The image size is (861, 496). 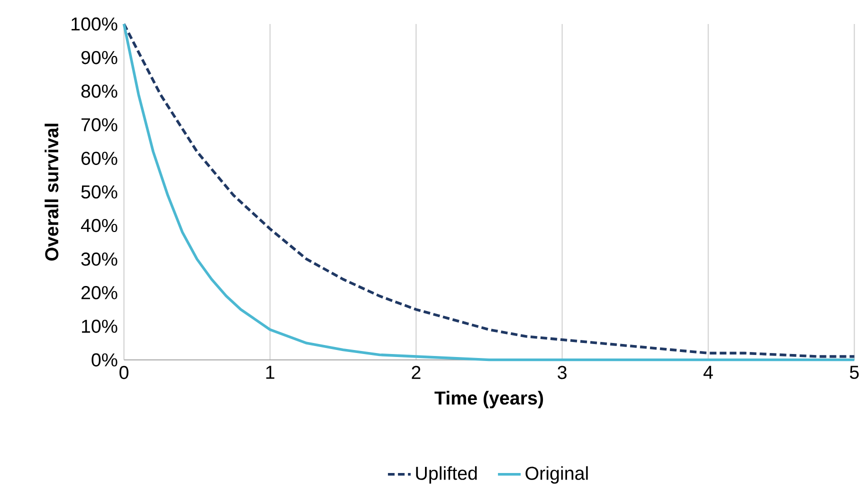 What do you see at coordinates (446, 475) in the screenshot?
I see `legend-label: Uplifted` at bounding box center [446, 475].